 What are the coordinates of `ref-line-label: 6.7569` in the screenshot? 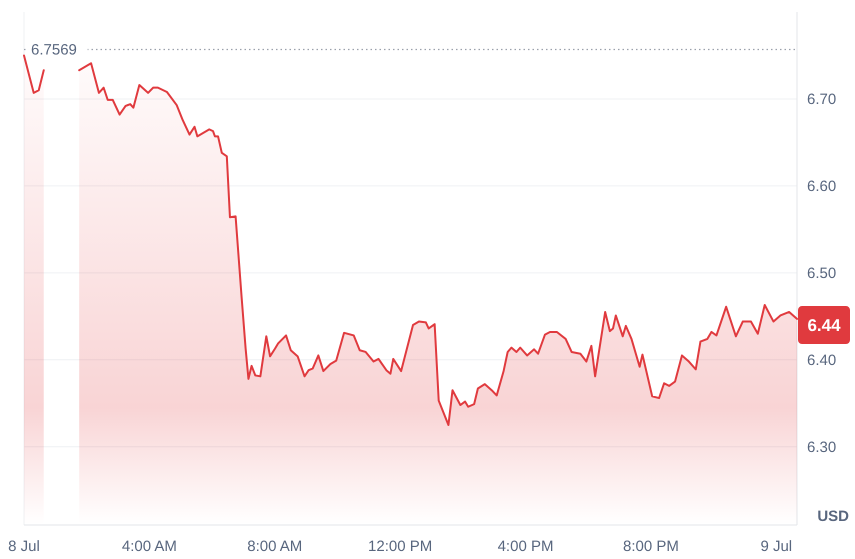 It's located at (54, 49).